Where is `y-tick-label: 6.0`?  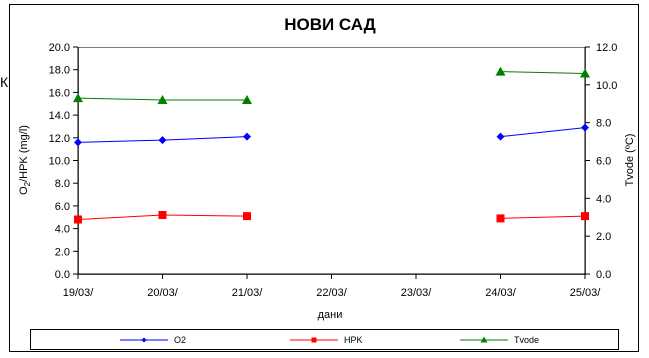 y-tick-label: 6.0 is located at coordinates (62, 207).